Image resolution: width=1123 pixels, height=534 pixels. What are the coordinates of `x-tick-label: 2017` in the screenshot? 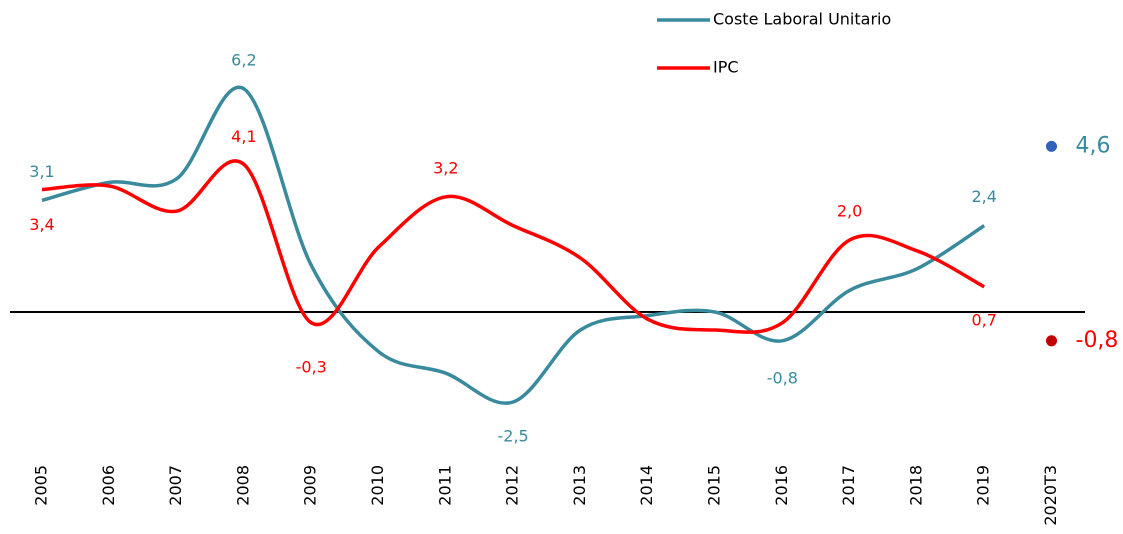 It's located at (848, 485).